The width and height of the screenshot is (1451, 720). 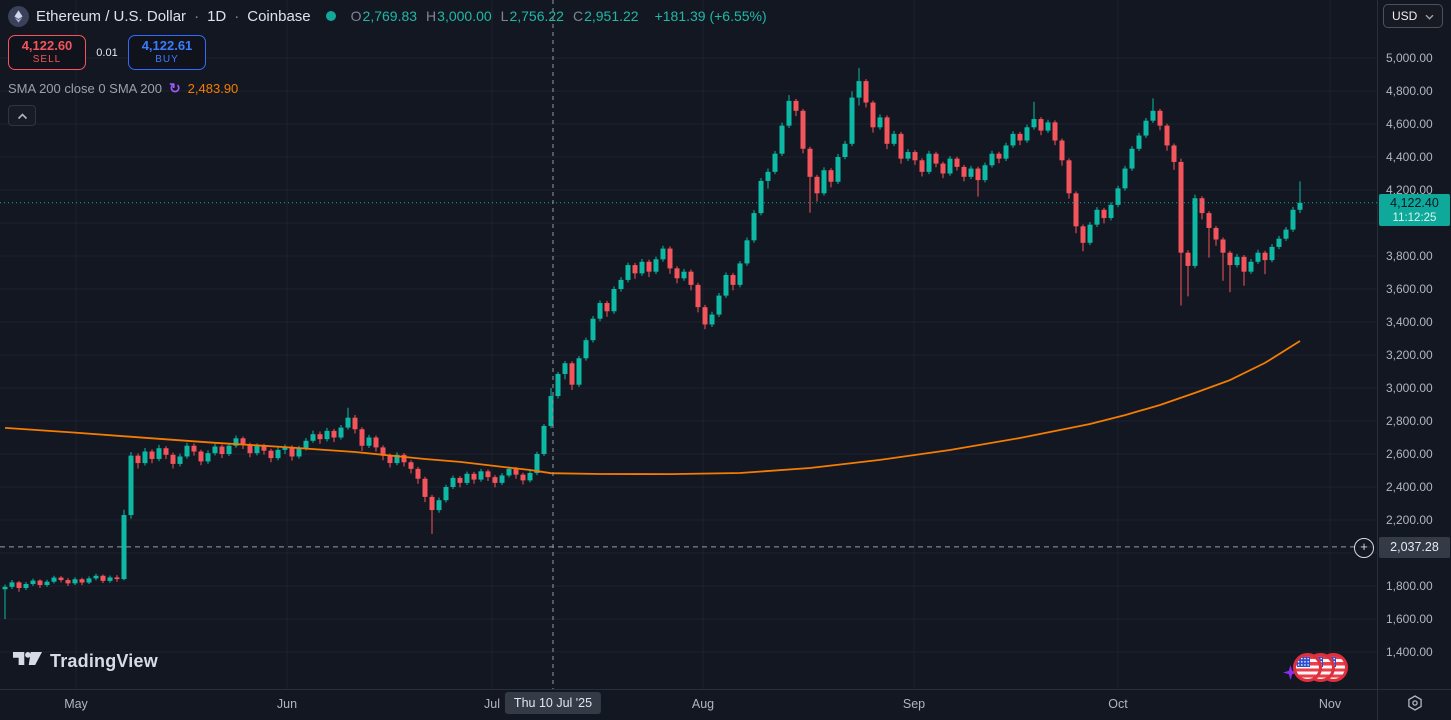 I want to click on crosshair-price-label: 2,037.28, so click(x=1414, y=547).